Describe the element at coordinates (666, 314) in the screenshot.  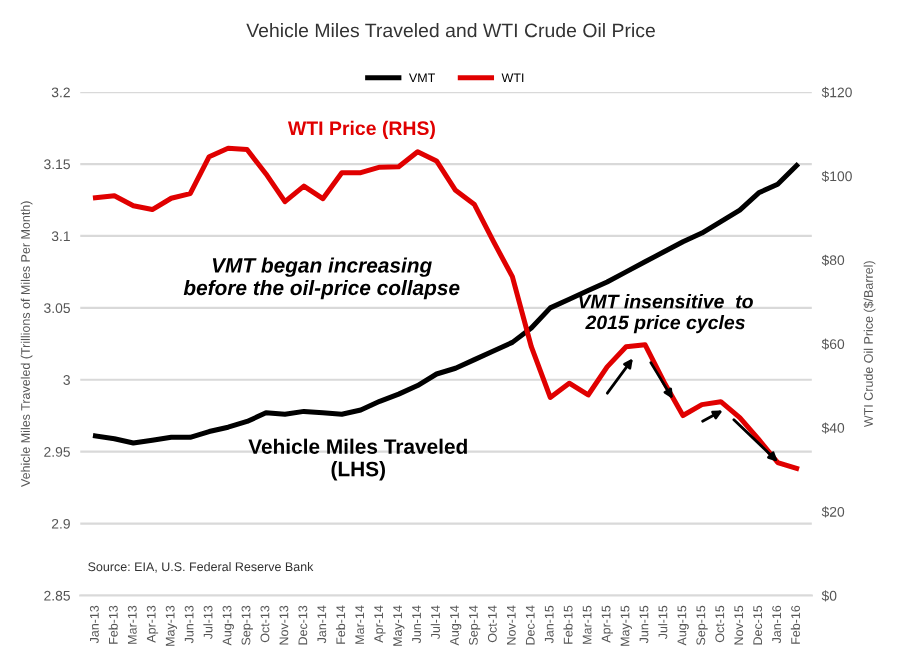
I see `annotation: VMT insensitive to 2015 price cycles` at that location.